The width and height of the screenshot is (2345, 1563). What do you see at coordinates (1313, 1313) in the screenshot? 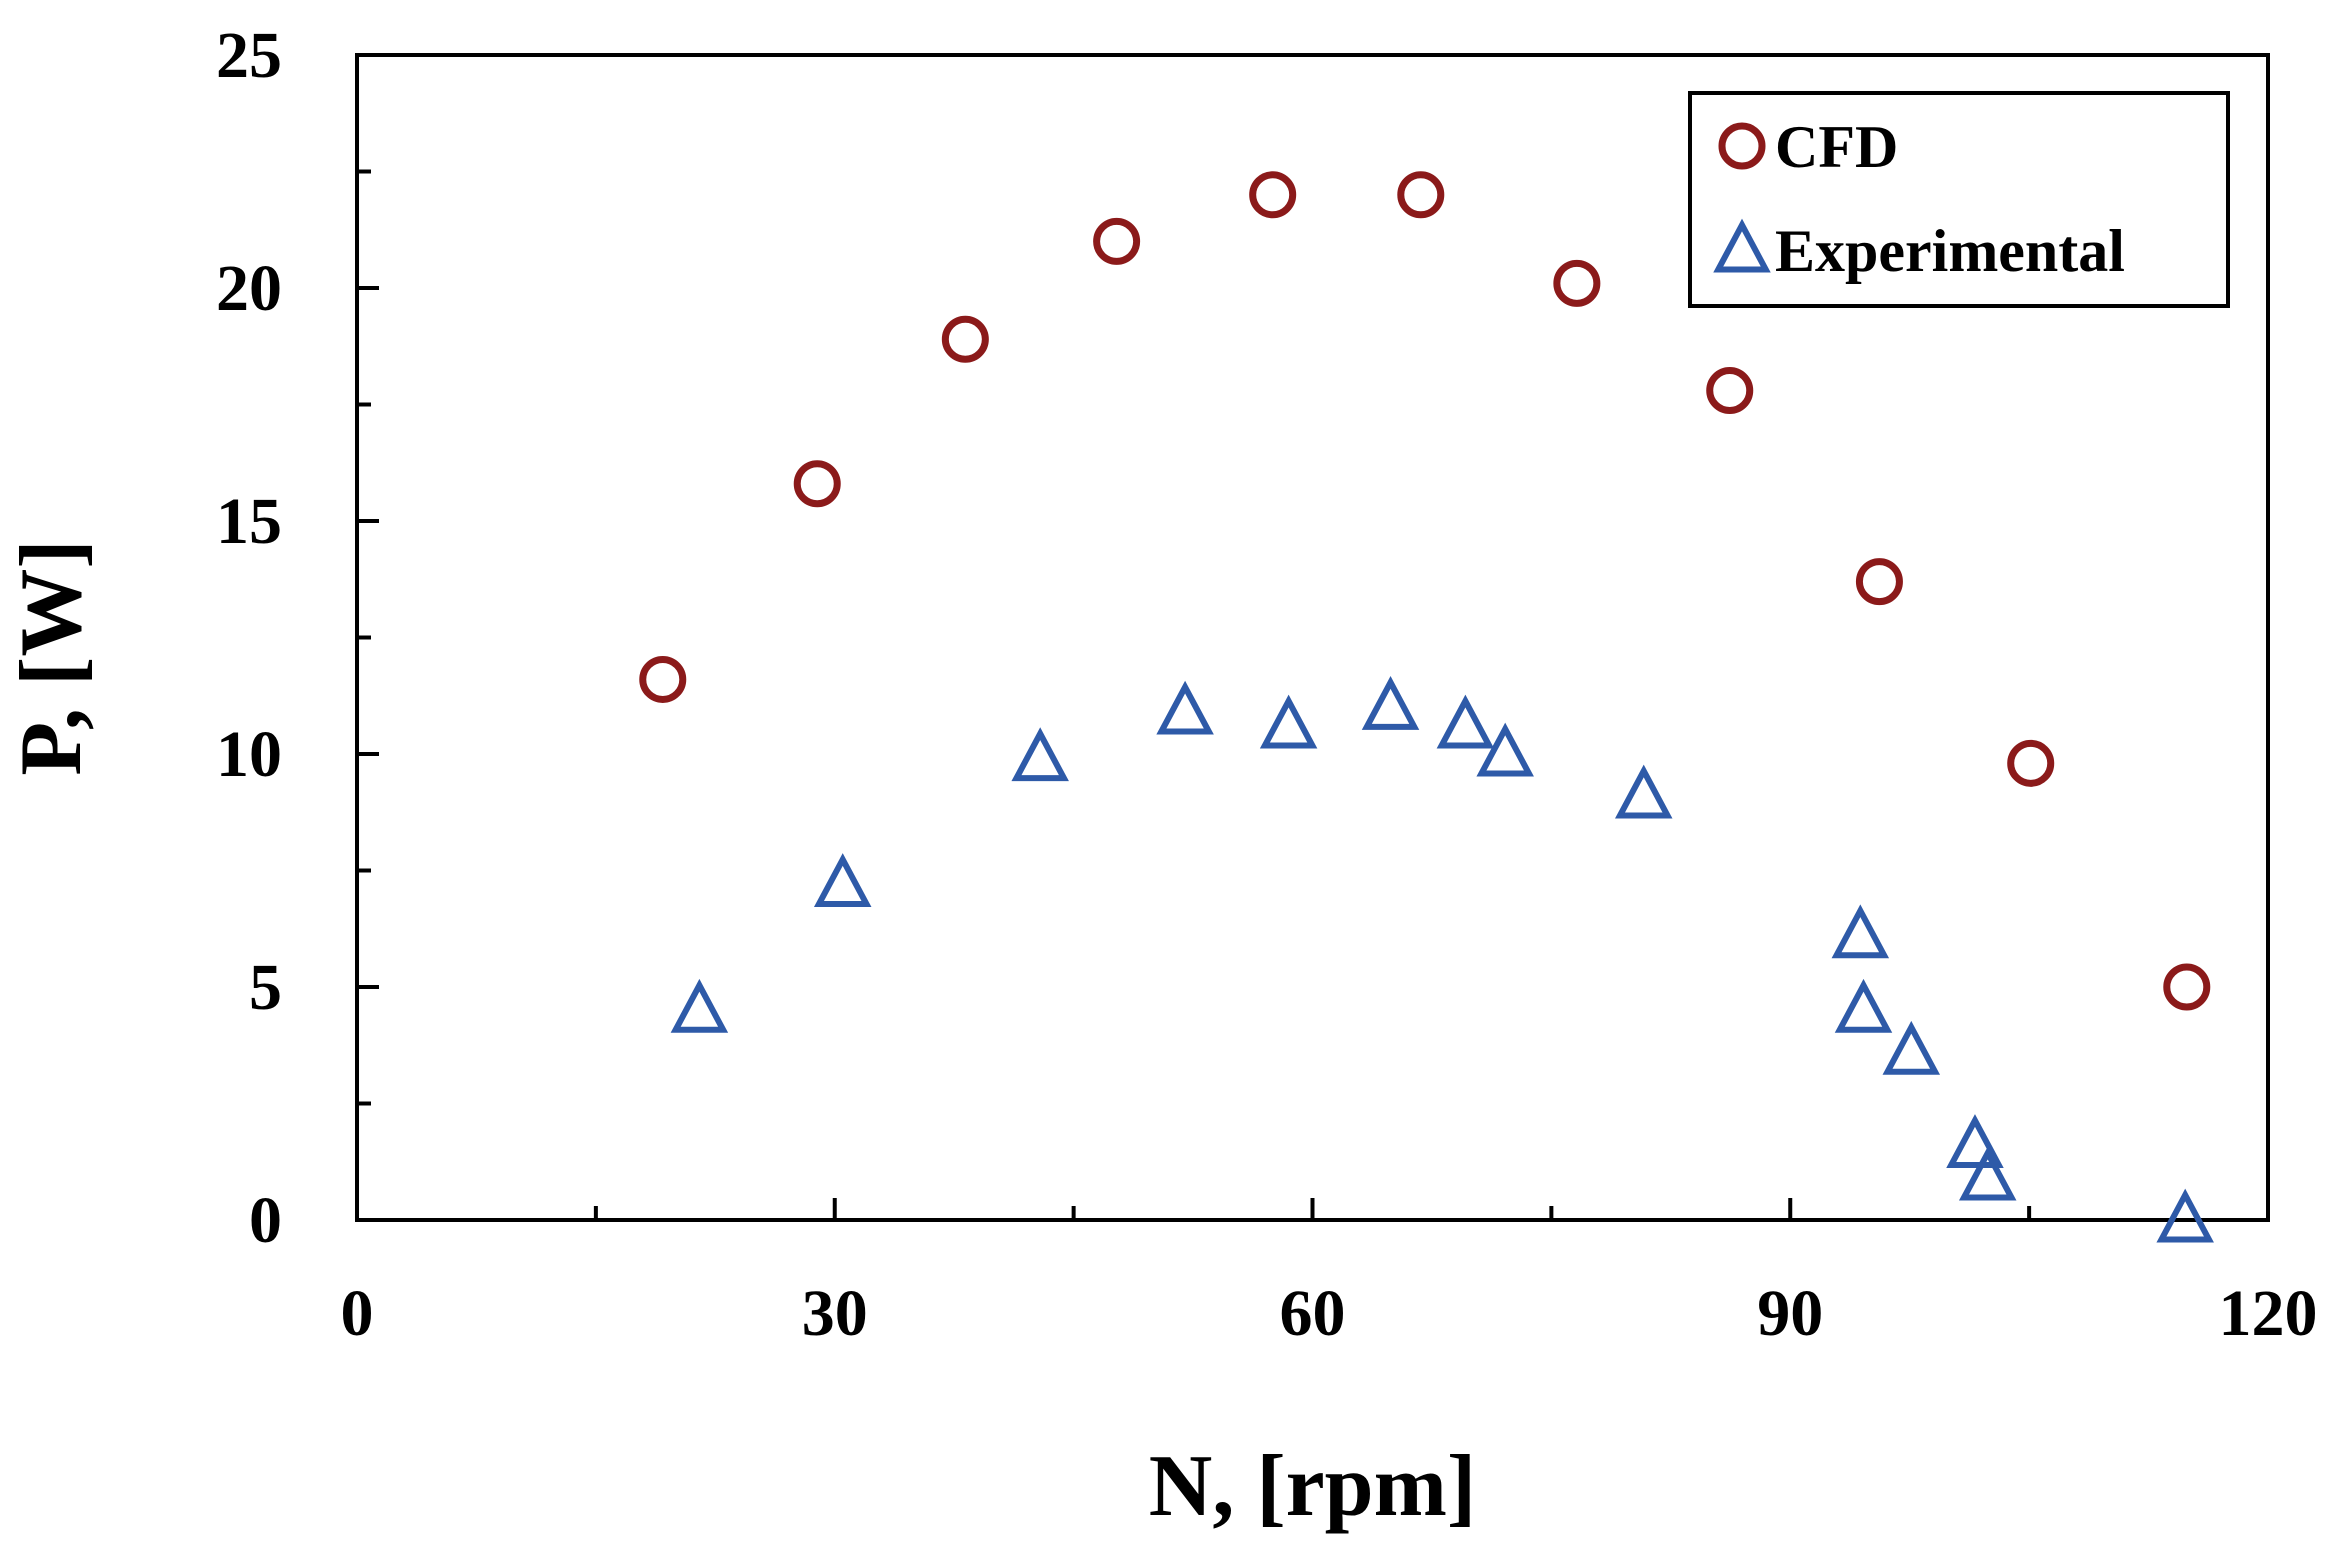
I see `x-tick-label: 60` at bounding box center [1313, 1313].